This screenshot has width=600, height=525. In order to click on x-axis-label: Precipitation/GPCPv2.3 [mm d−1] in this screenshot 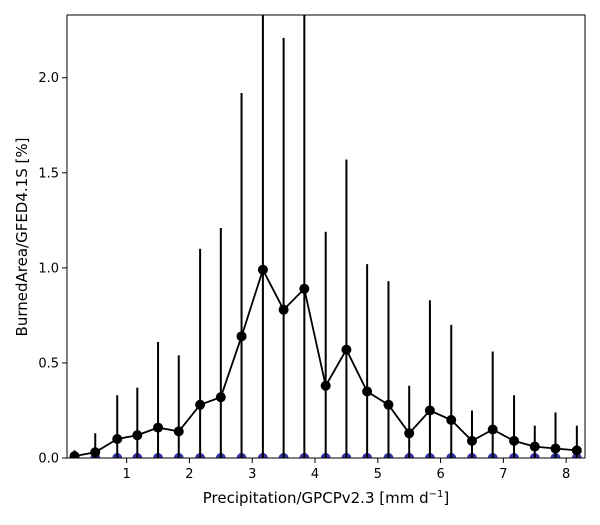, I will do `click(326, 498)`.